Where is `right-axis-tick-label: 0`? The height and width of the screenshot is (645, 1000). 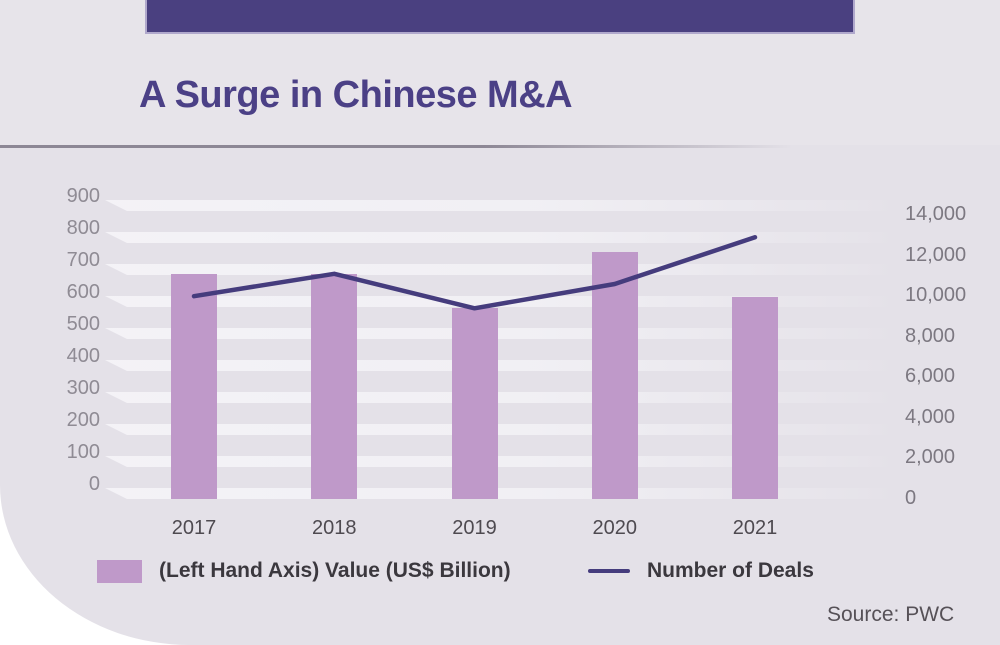 right-axis-tick-label: 0 is located at coordinates (911, 498).